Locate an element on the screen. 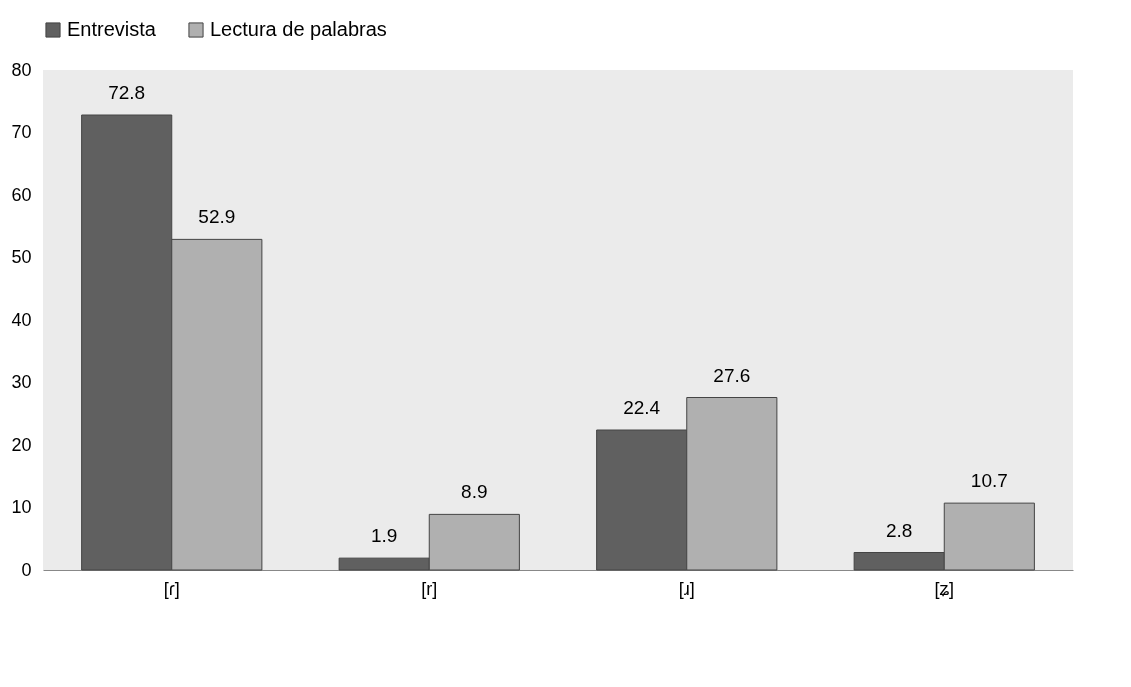 The height and width of the screenshot is (687, 1131). x-tick-label: [ɾ] is located at coordinates (171, 588).